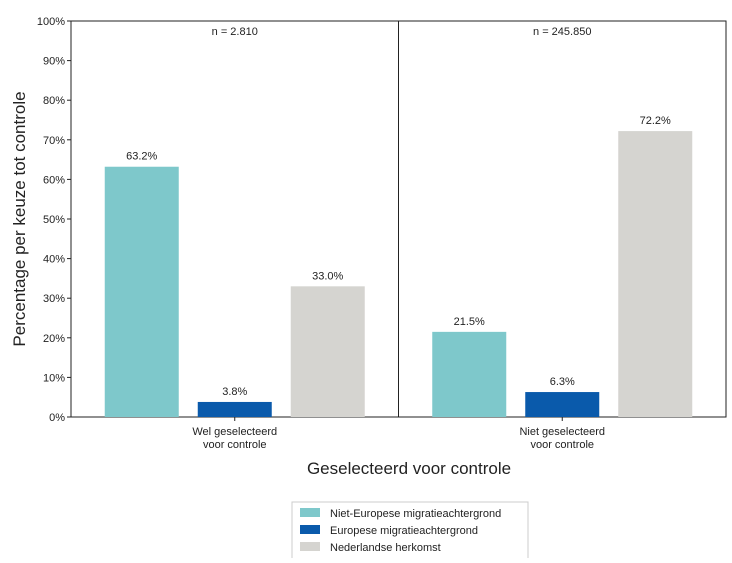 The width and height of the screenshot is (732, 563). What do you see at coordinates (54, 141) in the screenshot?
I see `y-tick-label: 70%` at bounding box center [54, 141].